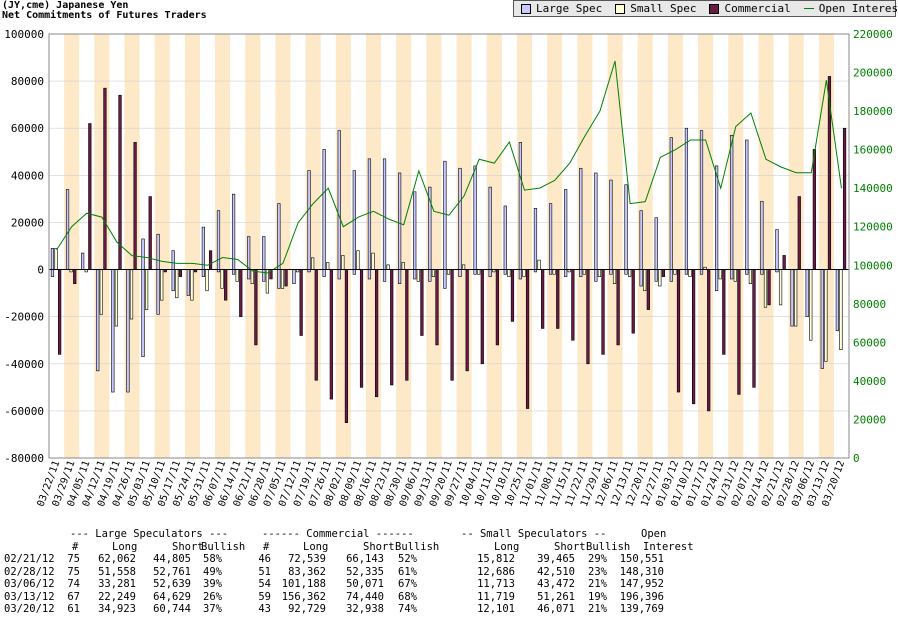 This screenshot has height=618, width=898. What do you see at coordinates (641, 571) in the screenshot?
I see `table-cell: 148,310` at bounding box center [641, 571].